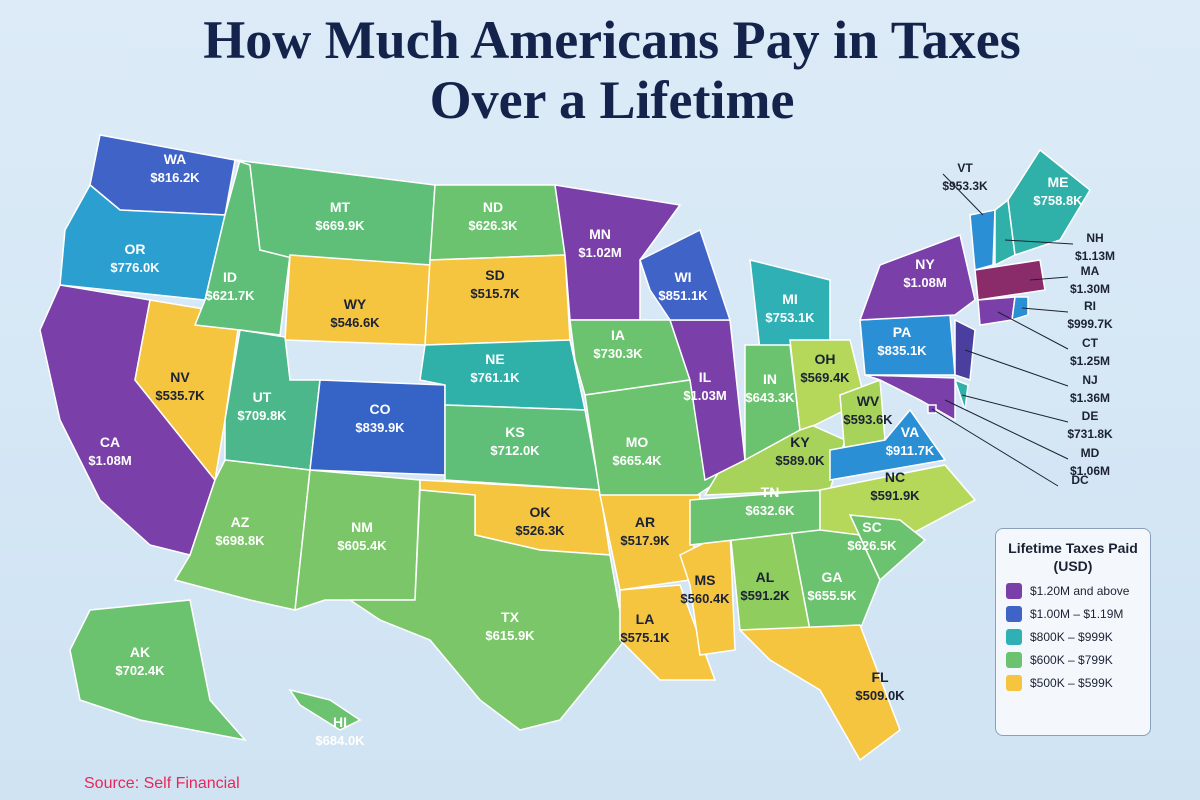  I want to click on legend-item: $600K – $799K, so click(1073, 660).